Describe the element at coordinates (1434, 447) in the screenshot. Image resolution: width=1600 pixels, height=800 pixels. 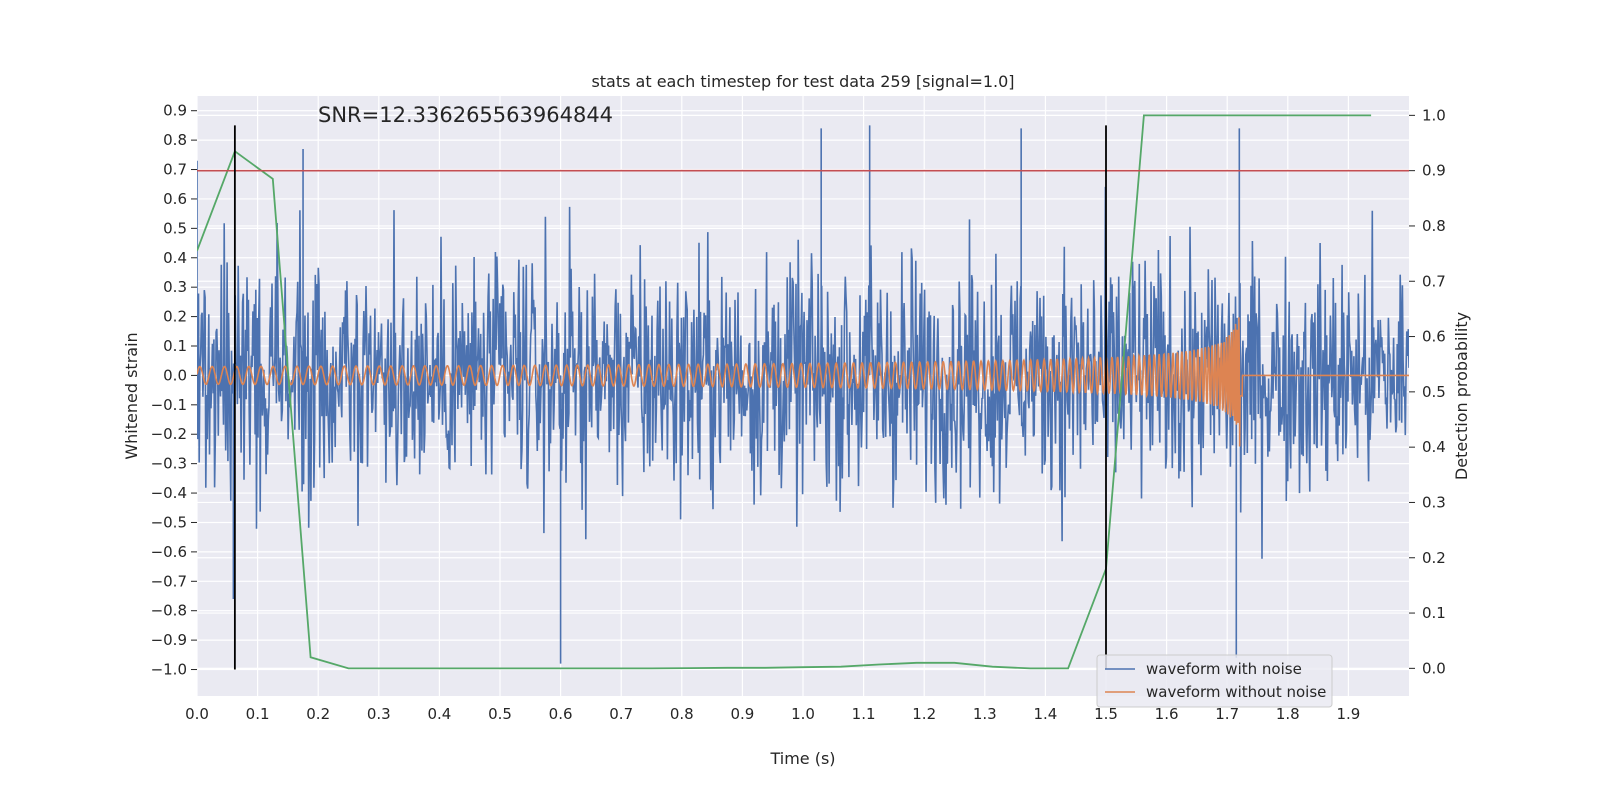
I see `y-right-tick-label: 0.4` at that location.